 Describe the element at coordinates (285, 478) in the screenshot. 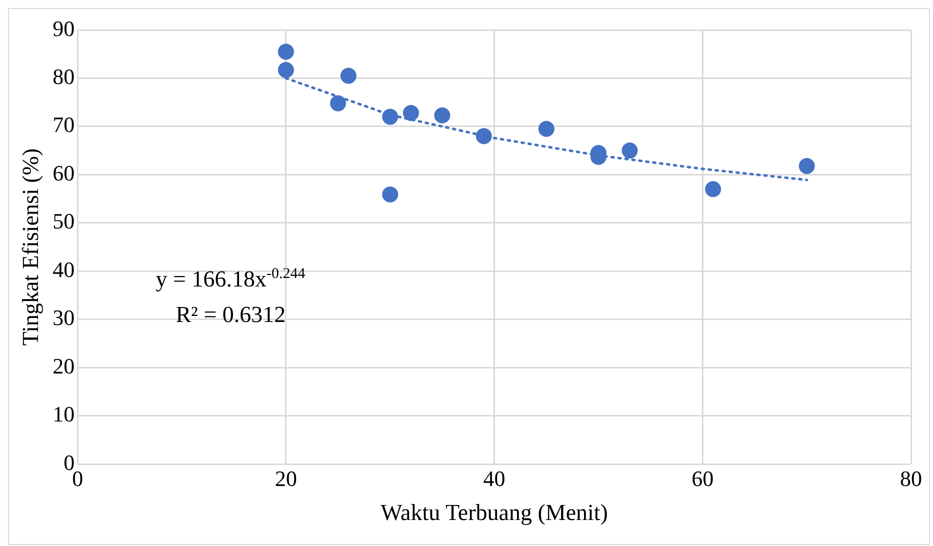

I see `x-tick-label: 20` at that location.